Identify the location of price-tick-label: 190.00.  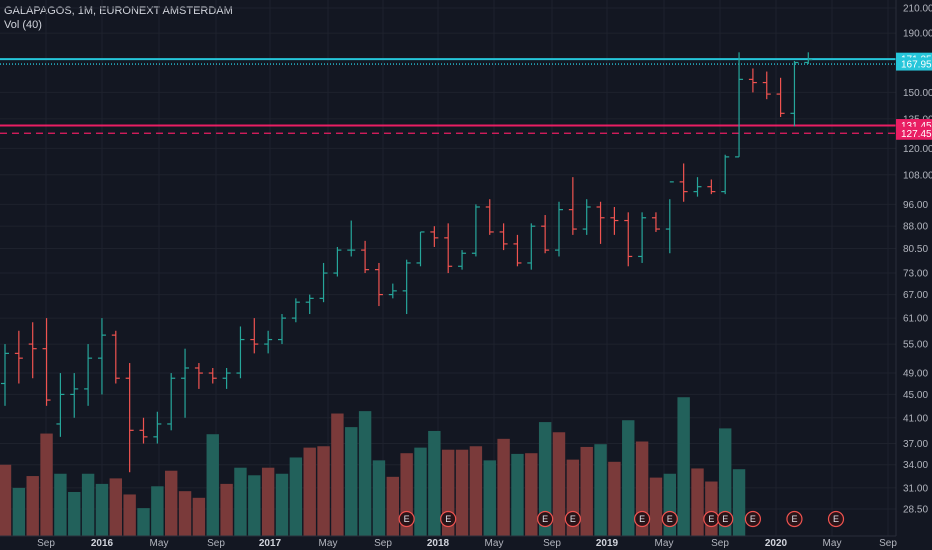
(917, 34).